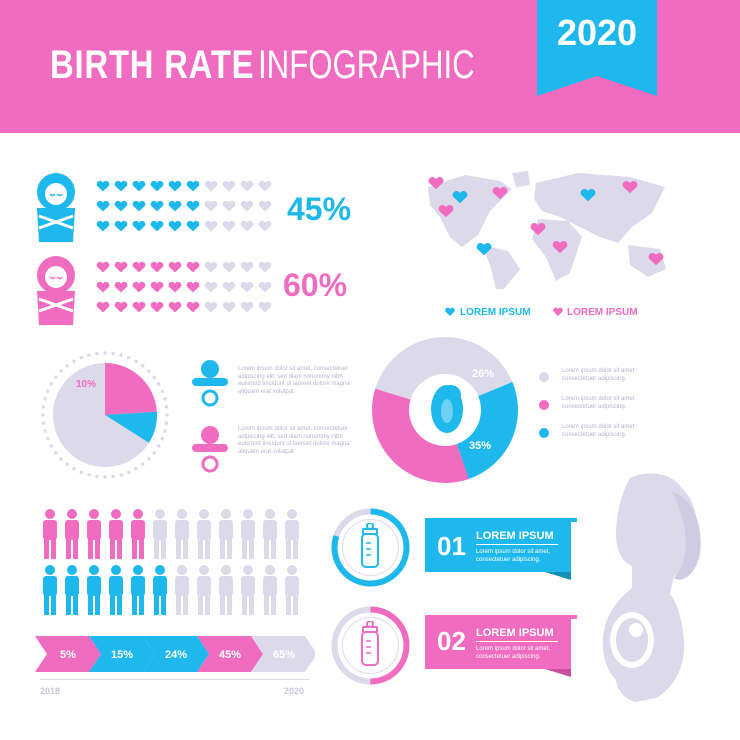 This screenshot has width=740, height=740. I want to click on timeline-step-label: 45%, so click(230, 655).